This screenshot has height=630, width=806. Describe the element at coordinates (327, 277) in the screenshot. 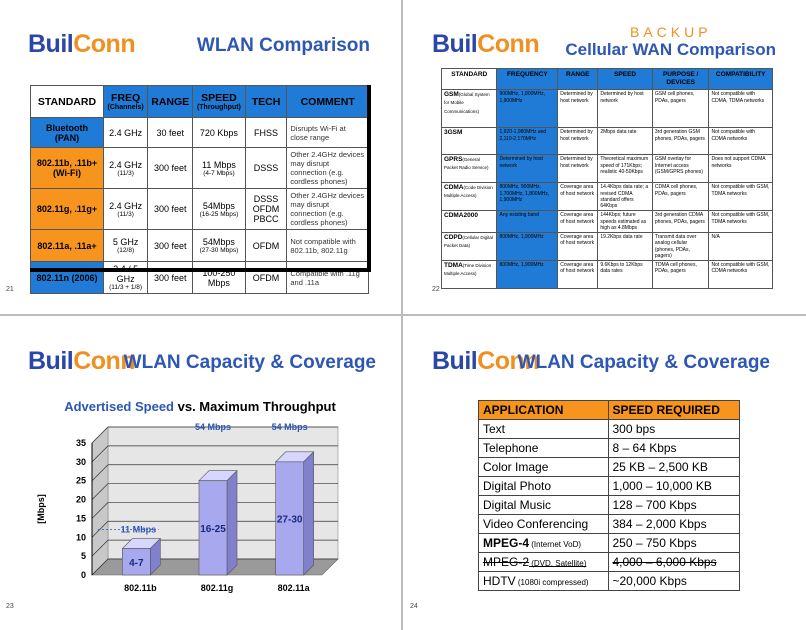

I see `cell-comment: Compatible with .11g and .11a` at that location.